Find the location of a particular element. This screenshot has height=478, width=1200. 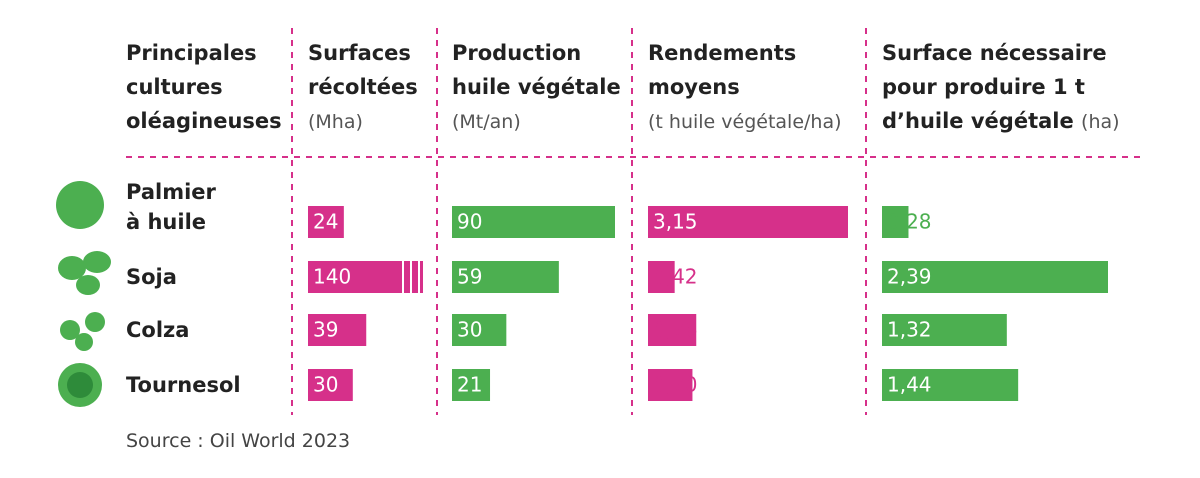

value-label: 90 is located at coordinates (469, 222).